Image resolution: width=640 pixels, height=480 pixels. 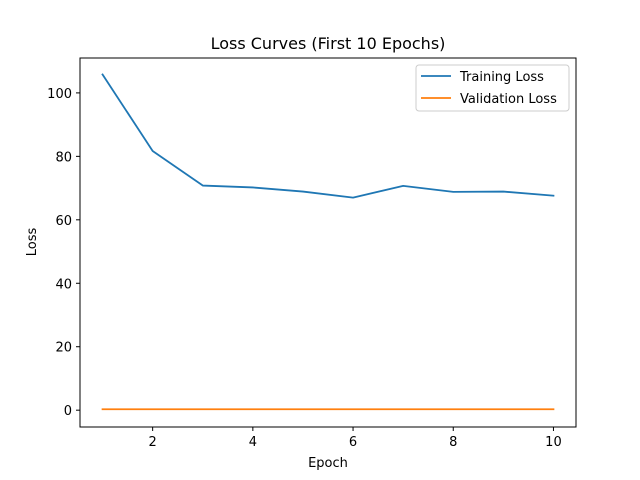 I want to click on y-tick-label: 100, so click(x=59, y=94).